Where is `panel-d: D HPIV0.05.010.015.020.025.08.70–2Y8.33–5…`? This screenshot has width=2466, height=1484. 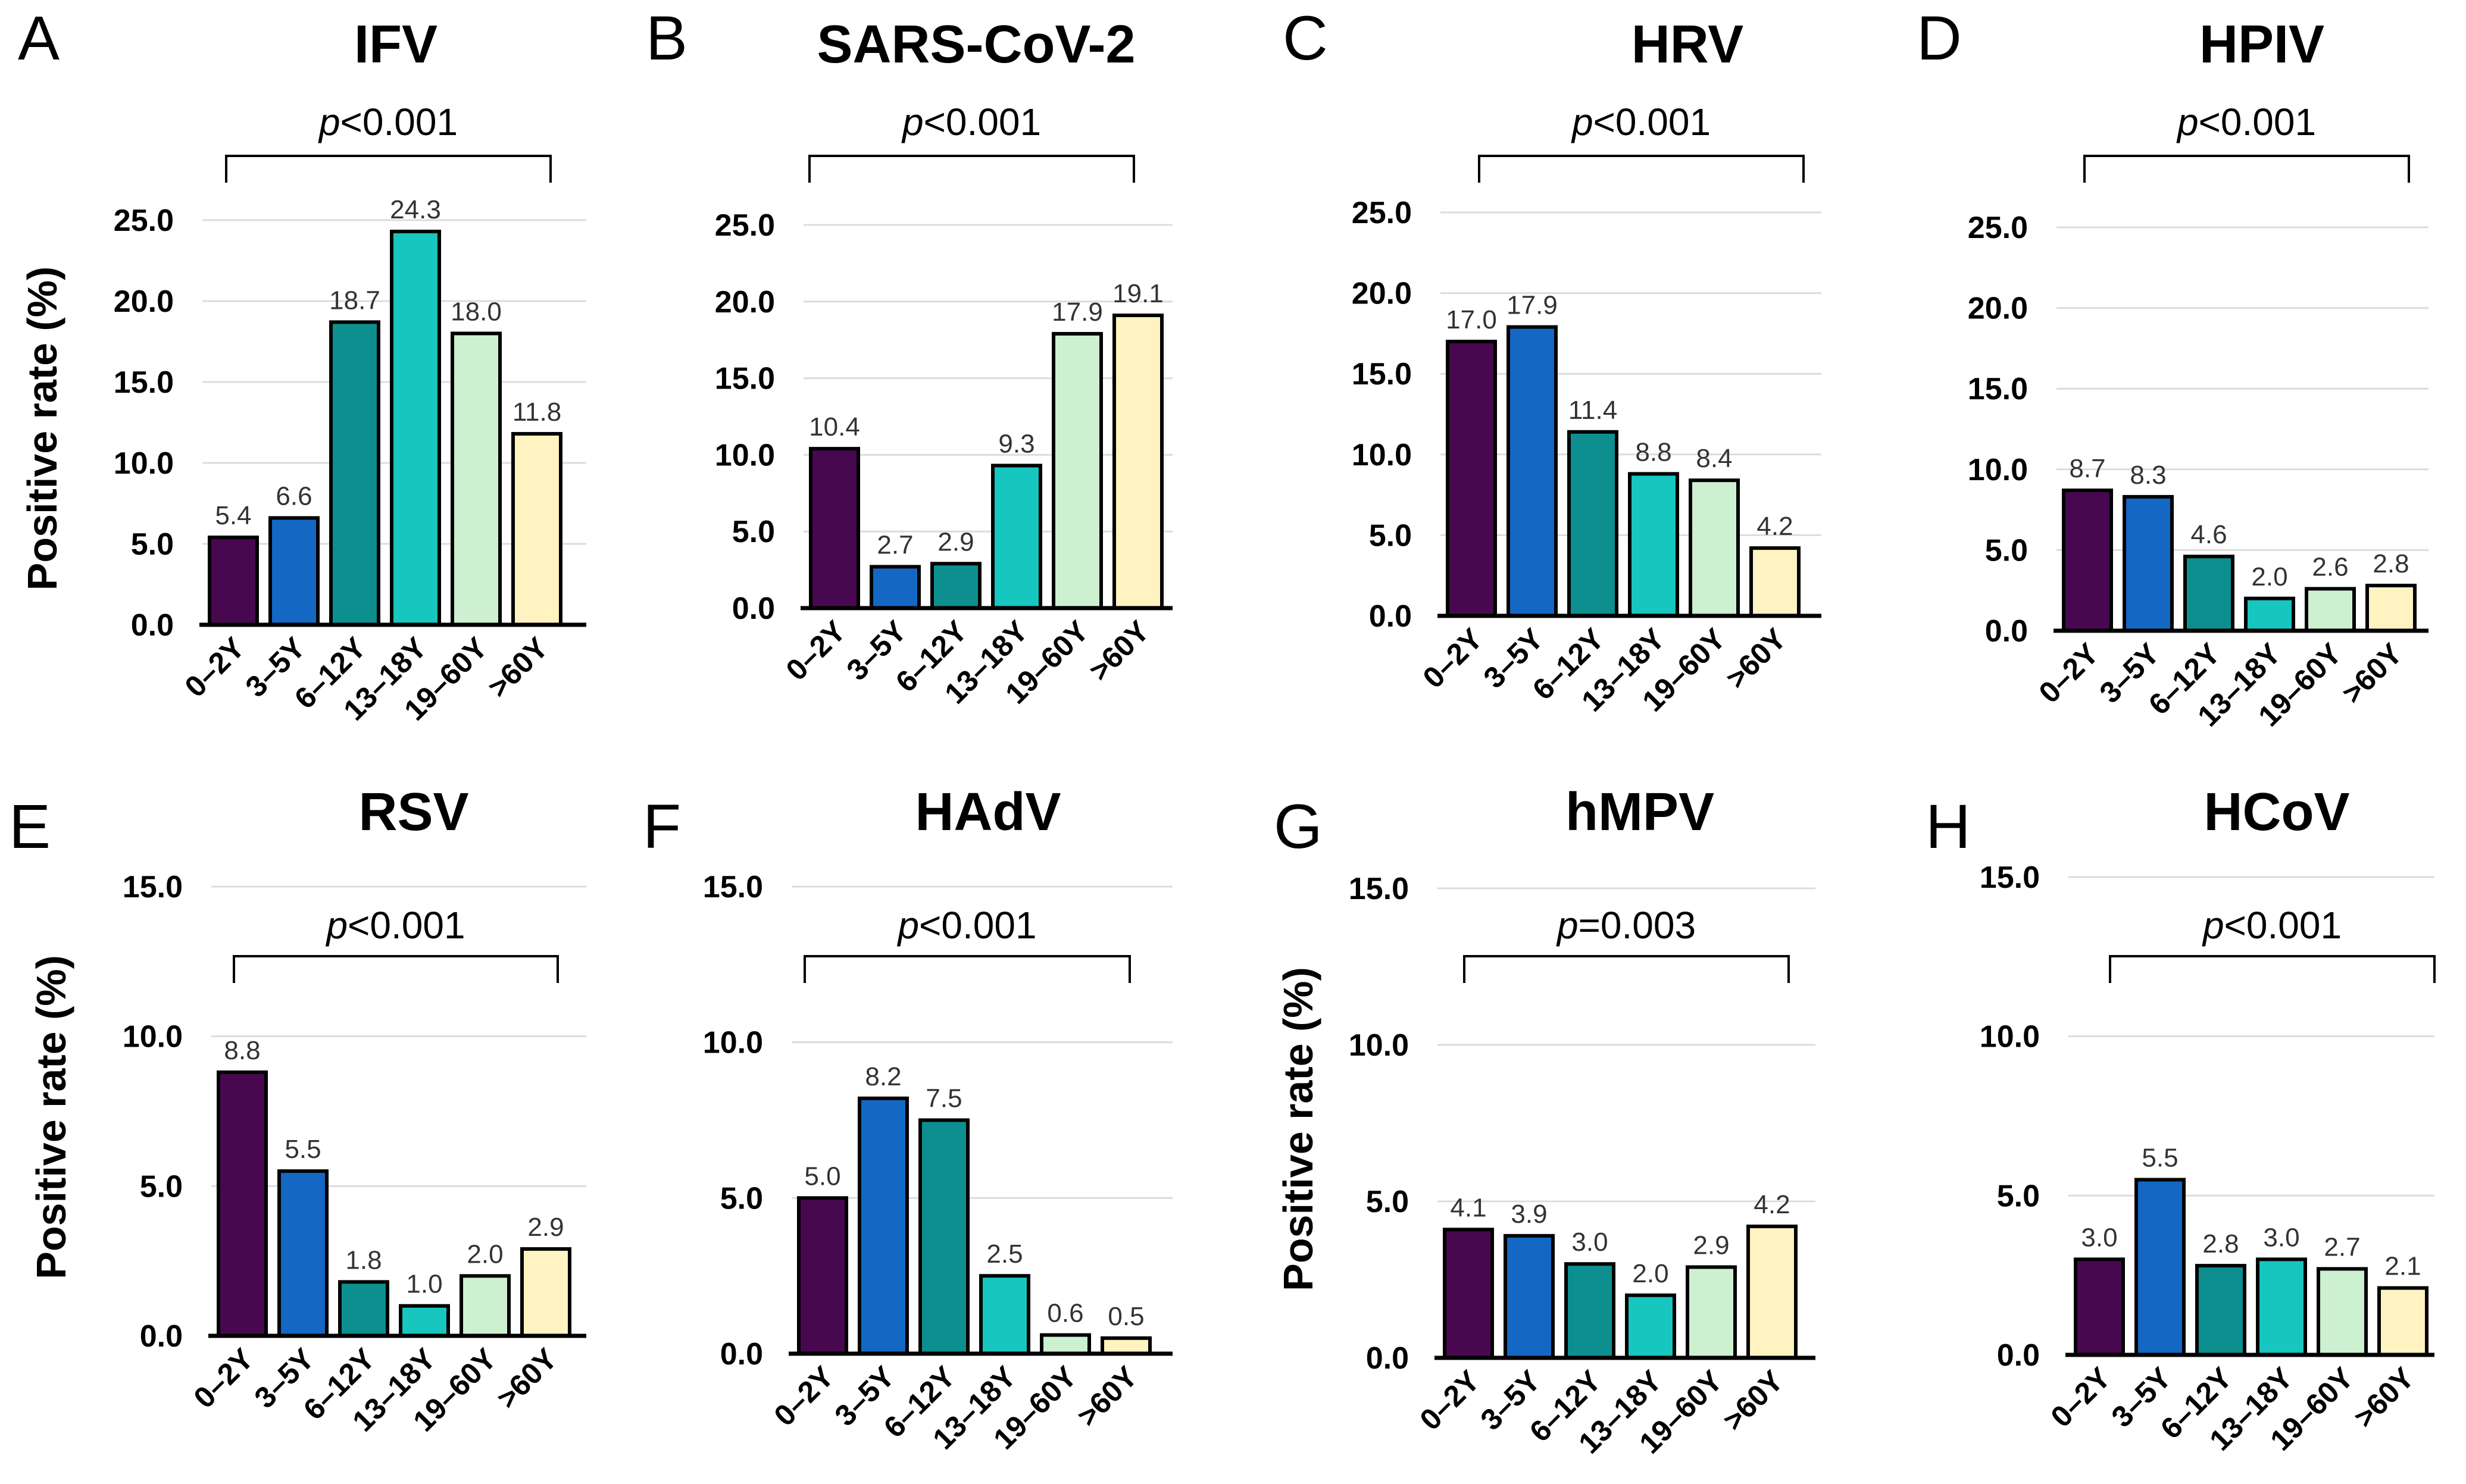 panel-d: D HPIV0.05.010.015.020.025.08.70–2Y8.33–5… is located at coordinates (2173, 368).